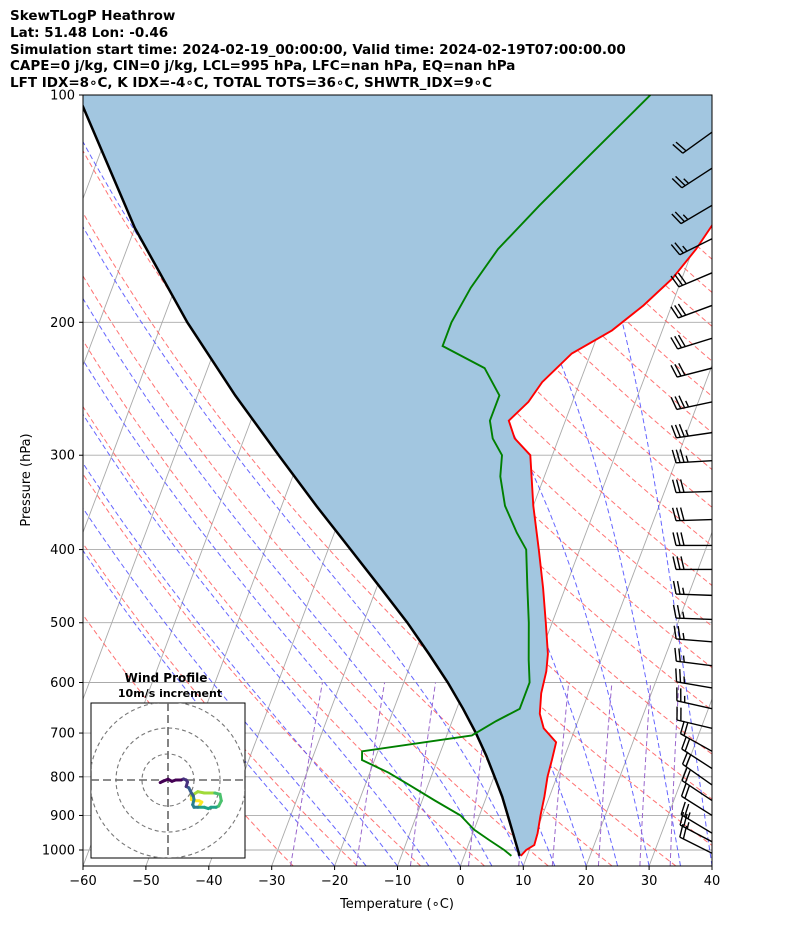 This screenshot has height=937, width=794. What do you see at coordinates (170, 693) in the screenshot?
I see `hodograph-subtitle: 10m/s increment` at bounding box center [170, 693].